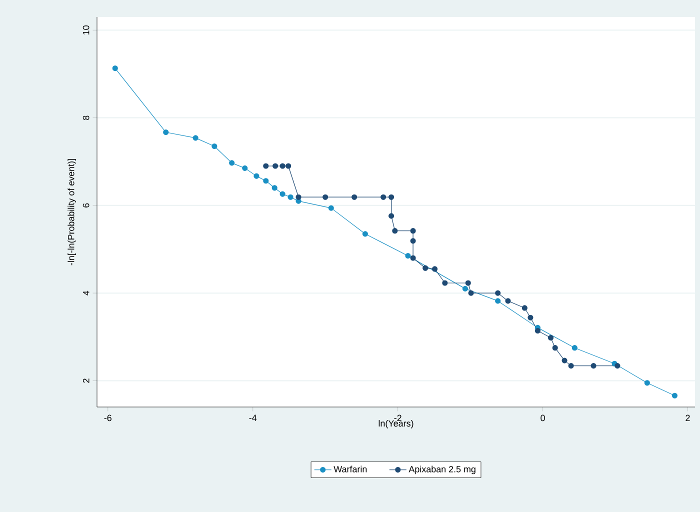 The width and height of the screenshot is (700, 512). What do you see at coordinates (442, 470) in the screenshot?
I see `legend-label: Apixaban 2.5 mg` at bounding box center [442, 470].